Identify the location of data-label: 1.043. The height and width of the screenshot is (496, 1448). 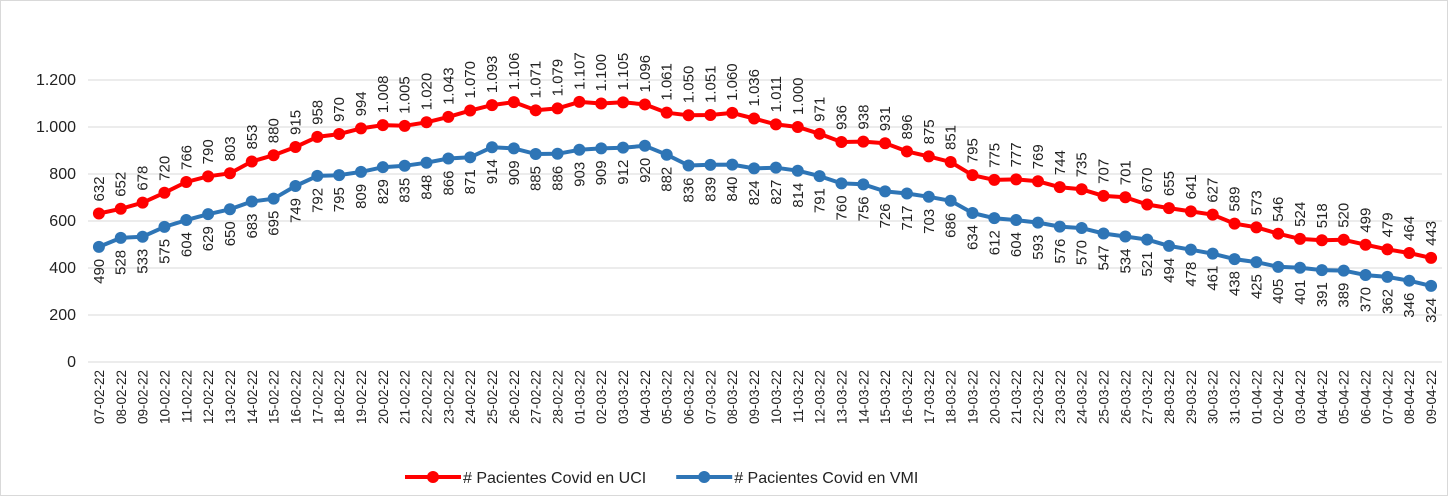
(448, 86).